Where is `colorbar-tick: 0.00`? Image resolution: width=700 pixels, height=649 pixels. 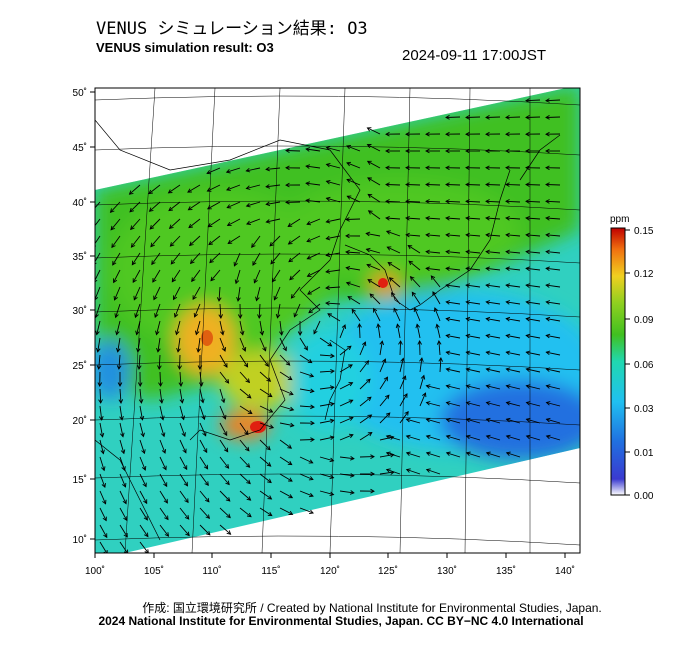 colorbar-tick: 0.00 is located at coordinates (644, 496).